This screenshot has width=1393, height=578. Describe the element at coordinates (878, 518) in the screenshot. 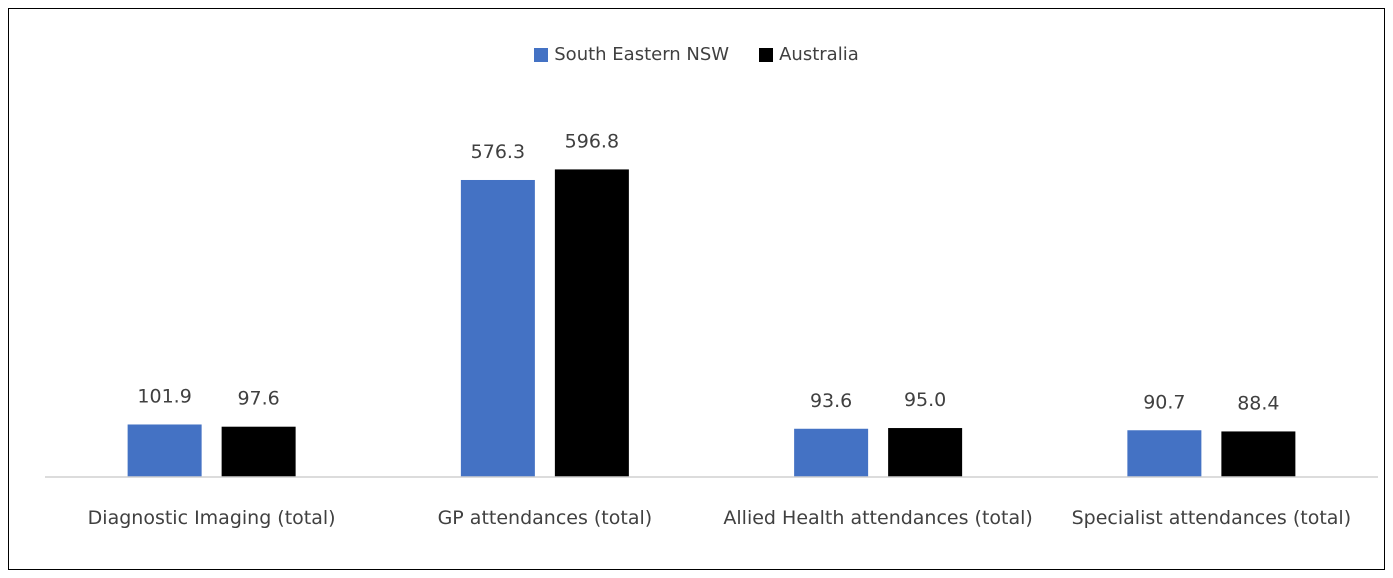

I see `x-tick-label: Allied Health attendances (total)` at that location.